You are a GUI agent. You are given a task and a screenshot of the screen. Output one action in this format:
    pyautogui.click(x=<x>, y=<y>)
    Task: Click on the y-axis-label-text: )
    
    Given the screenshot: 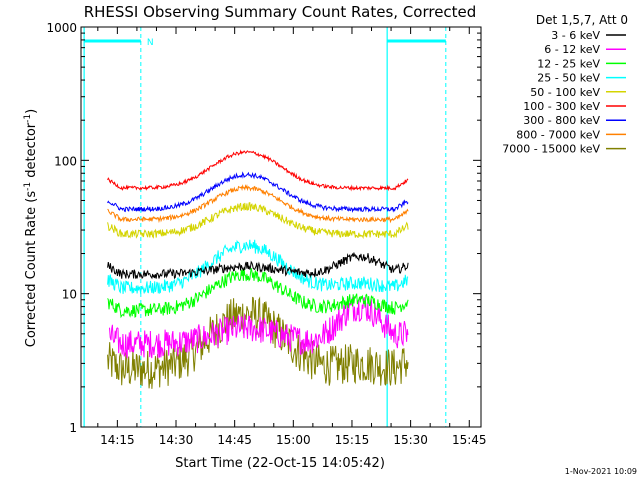 What is the action you would take?
    pyautogui.click(x=31, y=111)
    